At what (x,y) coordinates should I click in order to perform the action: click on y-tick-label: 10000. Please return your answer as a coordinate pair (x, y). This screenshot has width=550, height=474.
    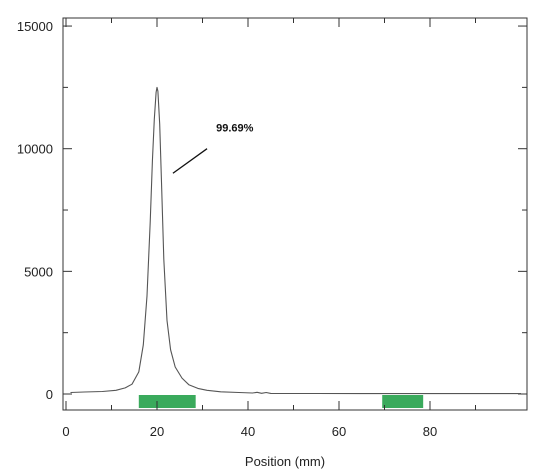
    Looking at the image, I should click on (35, 149).